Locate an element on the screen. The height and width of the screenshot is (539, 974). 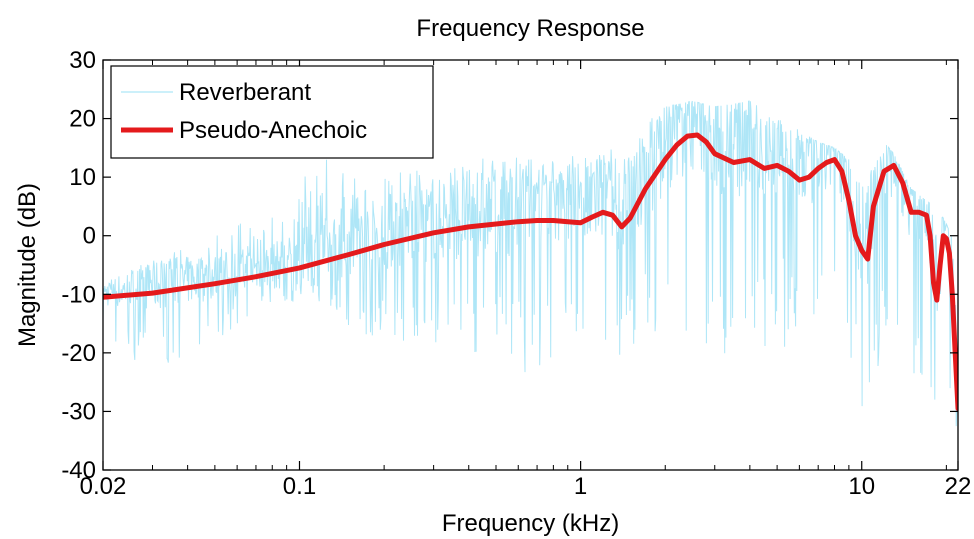
x-tick-label: 1 is located at coordinates (580, 486).